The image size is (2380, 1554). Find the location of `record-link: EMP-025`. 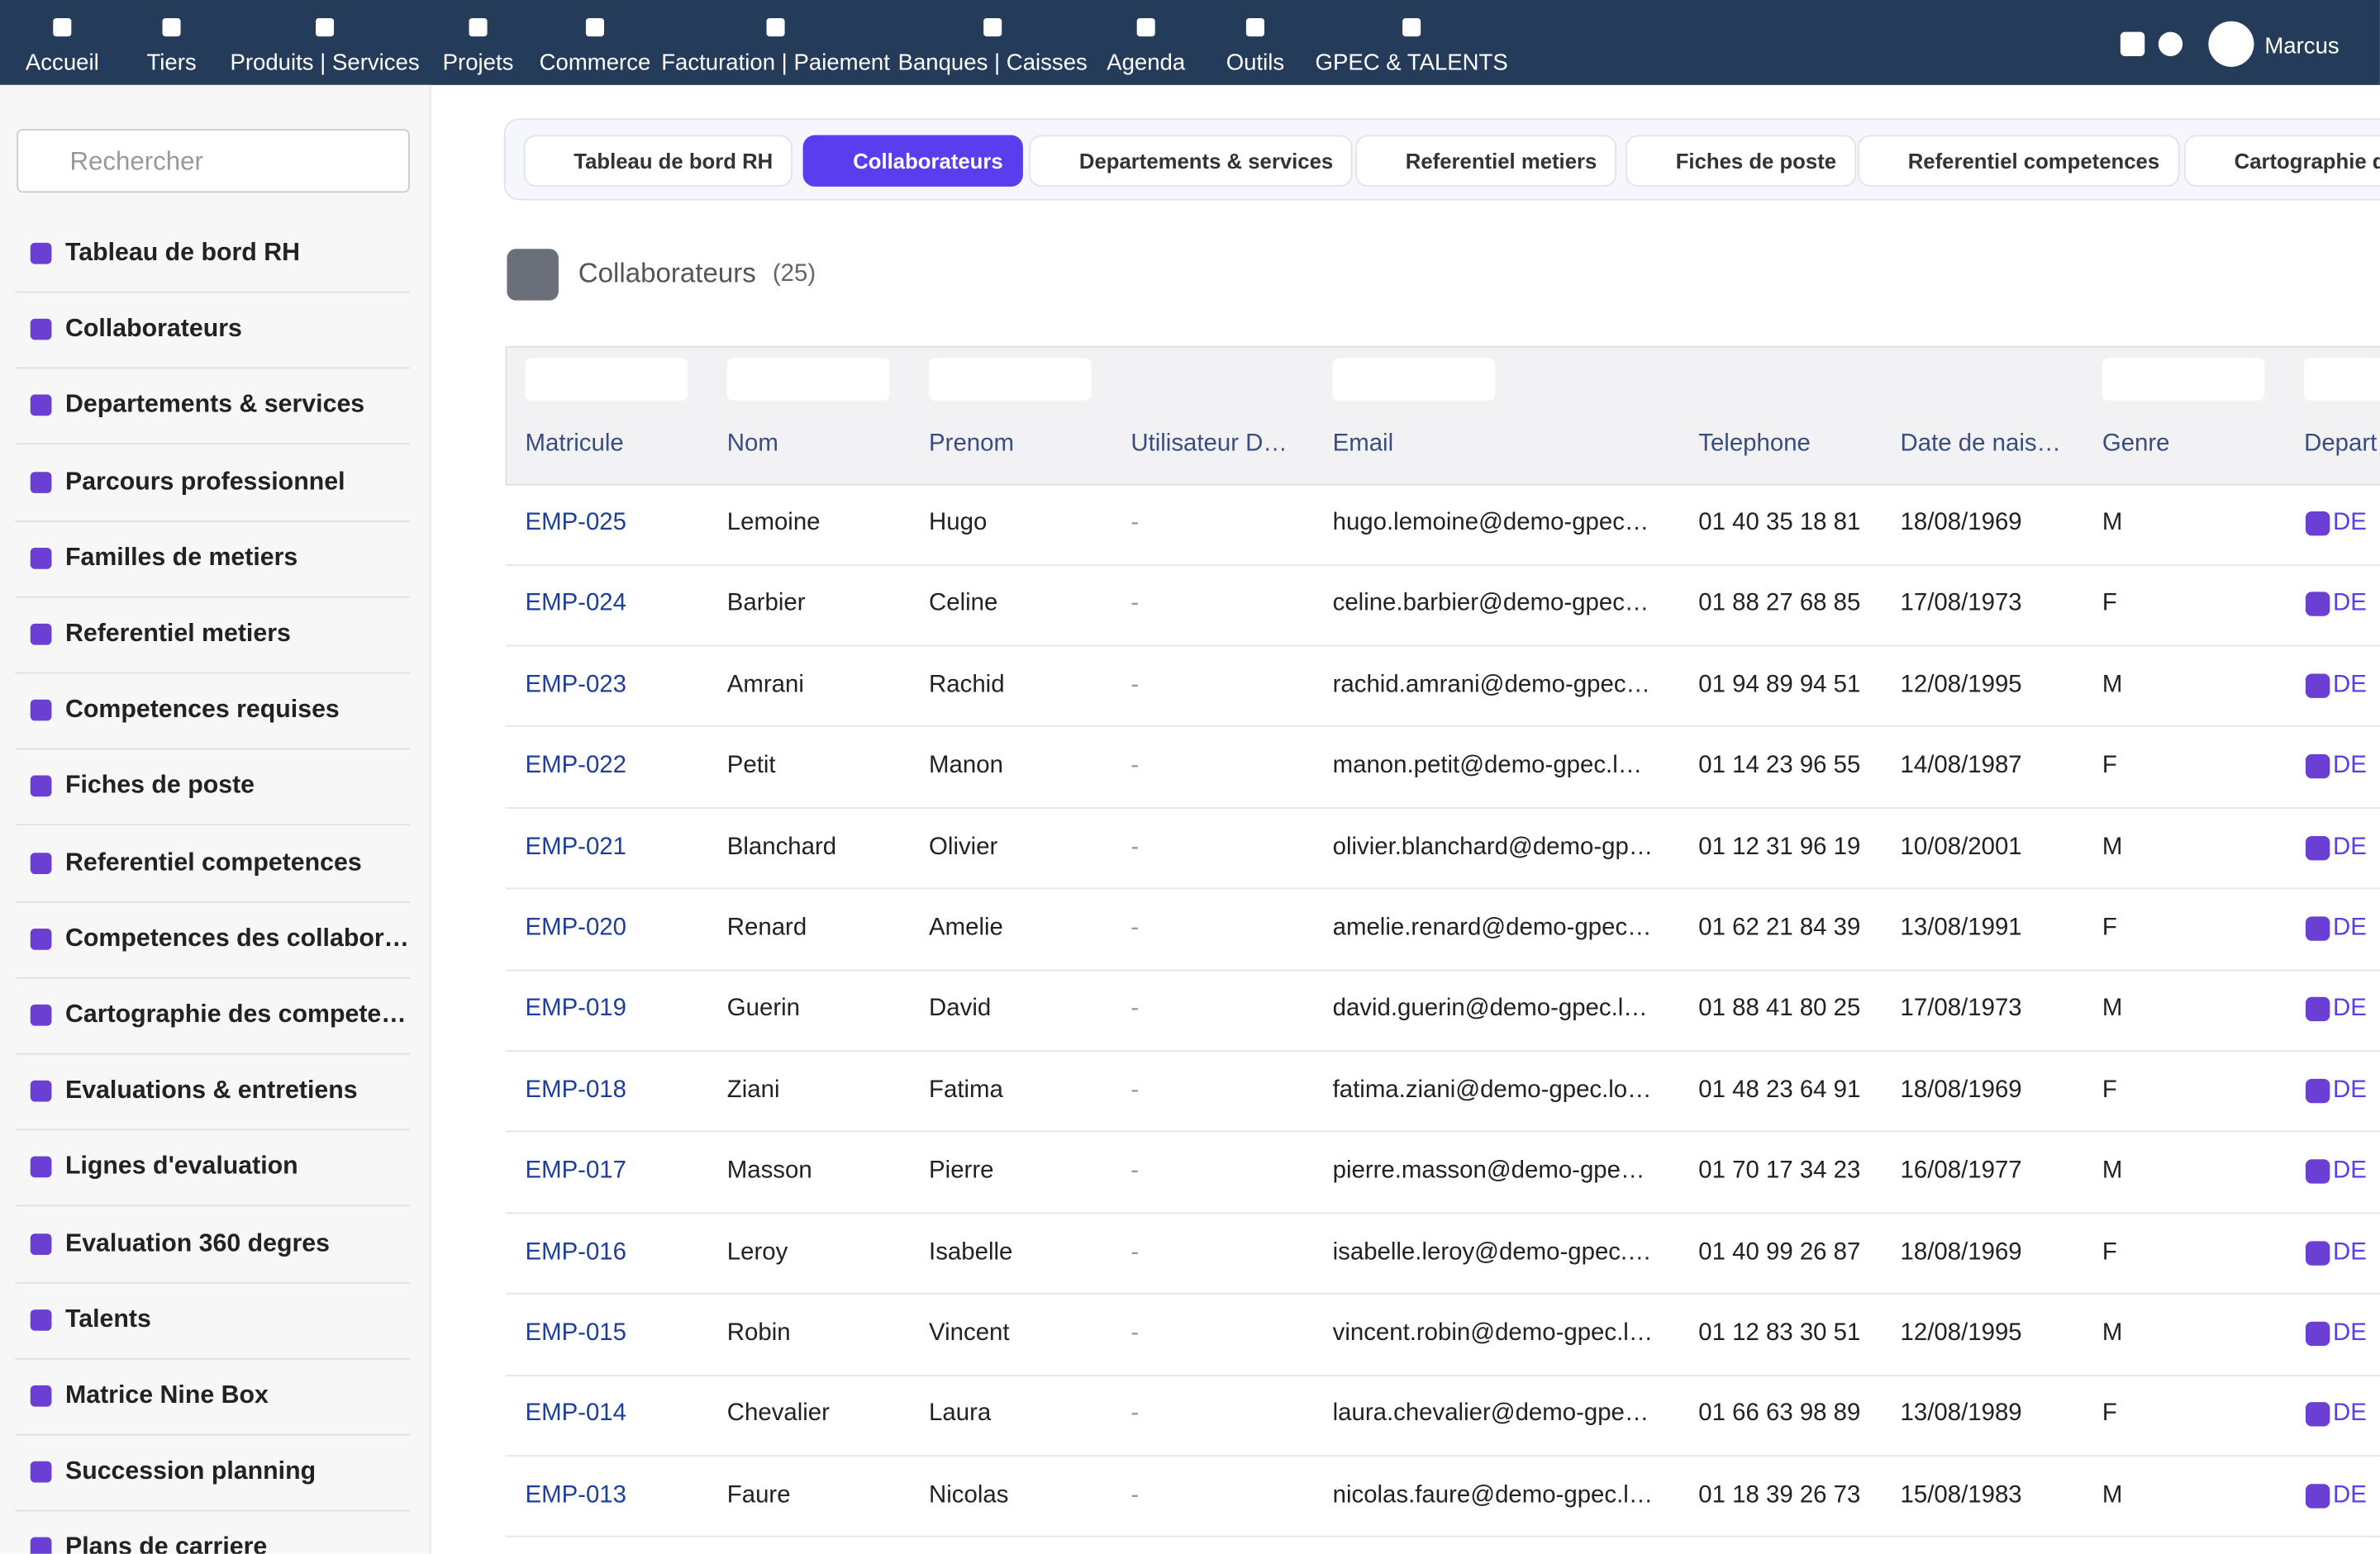

record-link: EMP-025 is located at coordinates (576, 523).